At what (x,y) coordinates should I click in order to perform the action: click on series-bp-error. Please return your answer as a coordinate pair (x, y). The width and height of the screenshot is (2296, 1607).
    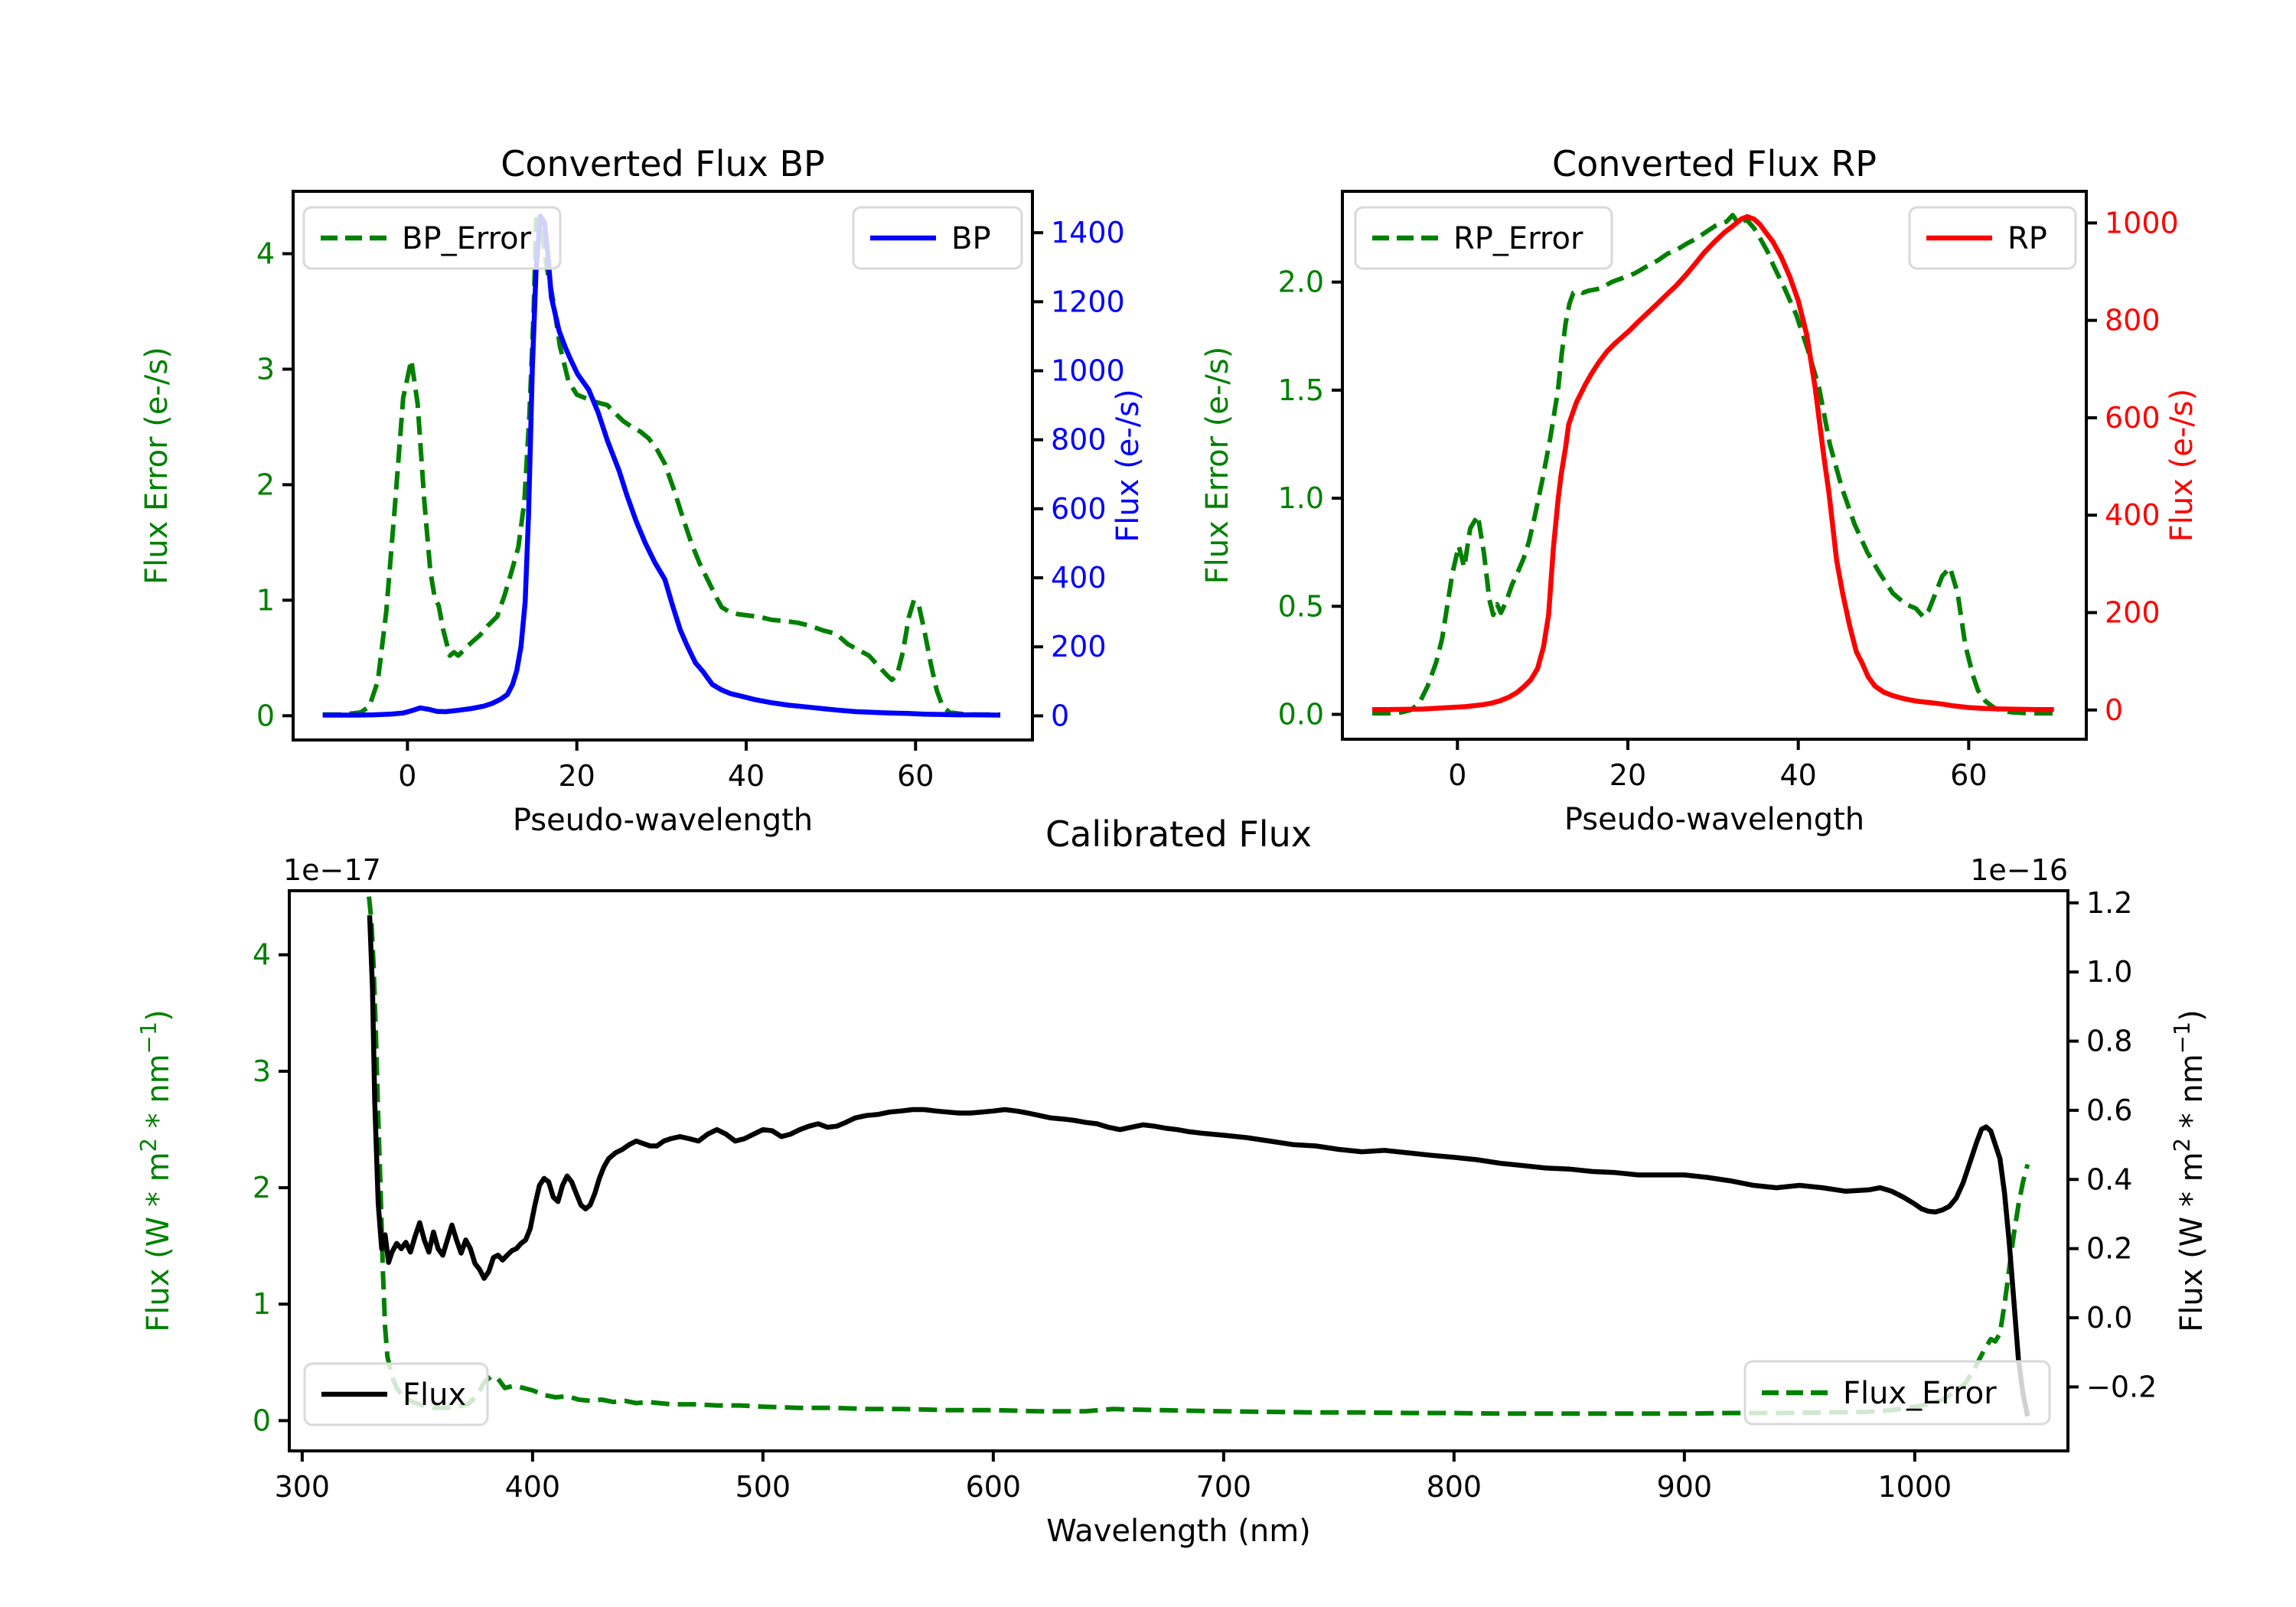
    Looking at the image, I should click on (661, 467).